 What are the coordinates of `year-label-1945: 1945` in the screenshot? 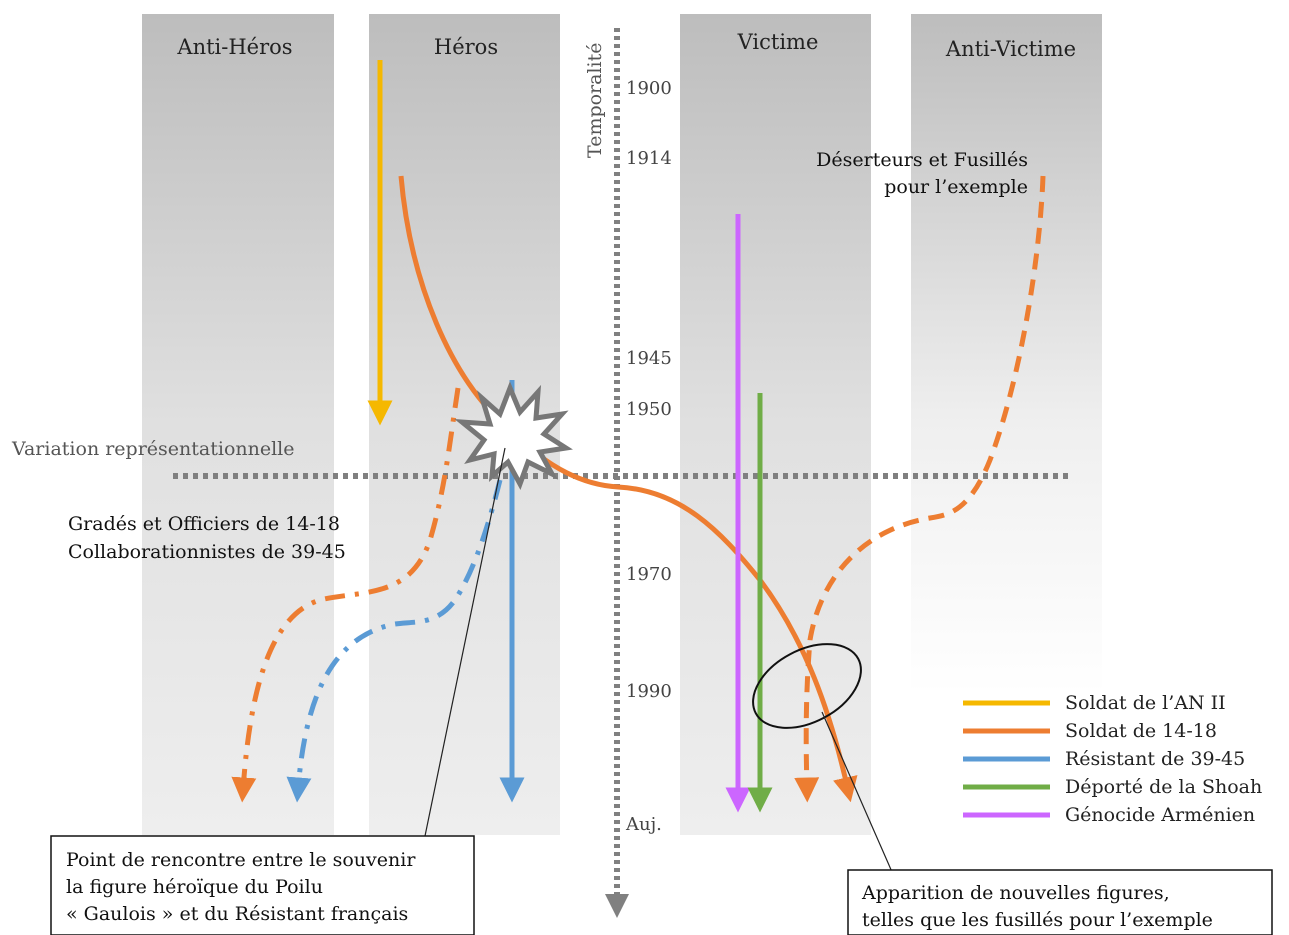 It's located at (649, 358).